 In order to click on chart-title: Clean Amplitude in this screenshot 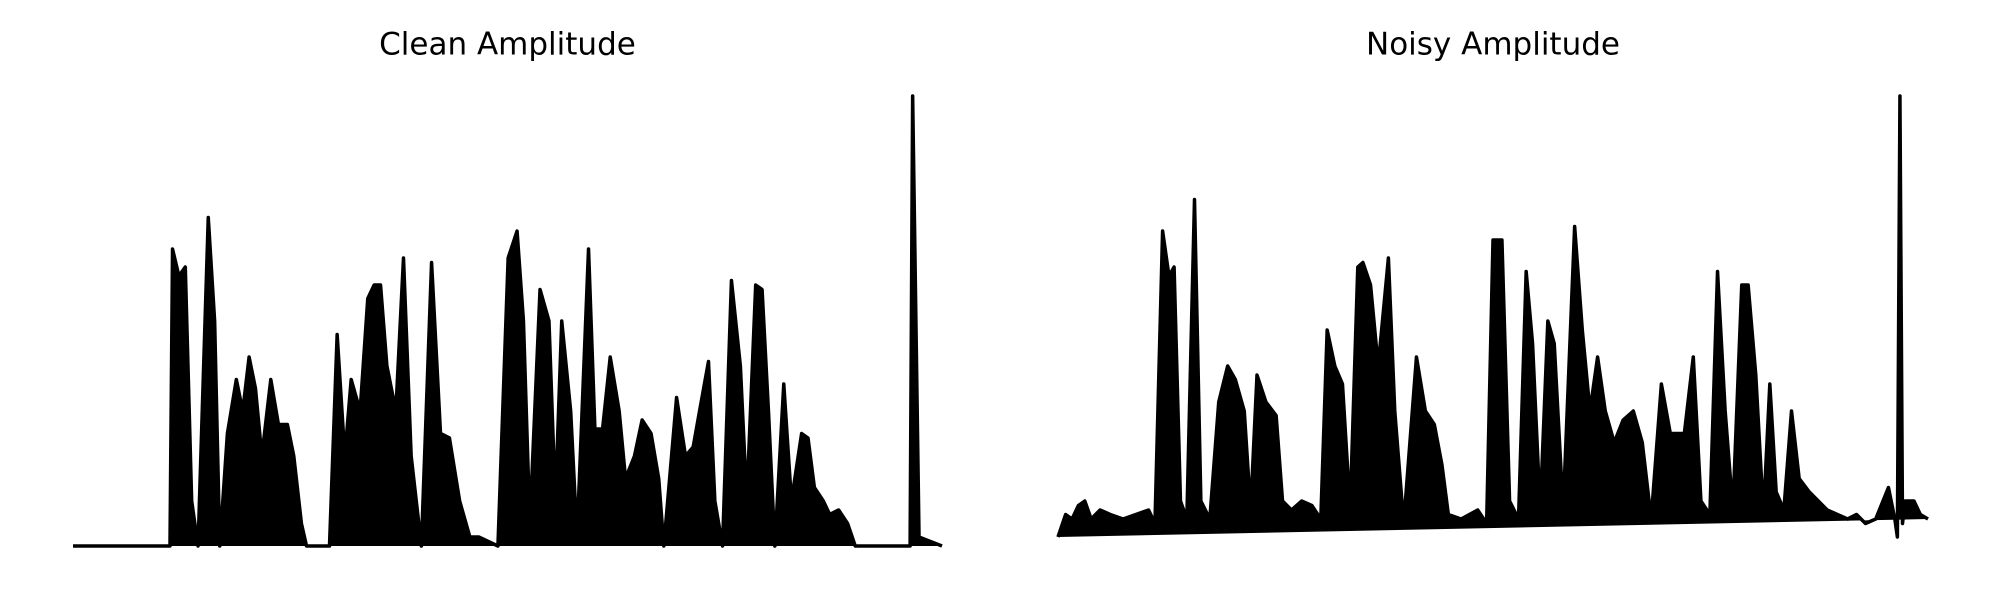, I will do `click(507, 45)`.